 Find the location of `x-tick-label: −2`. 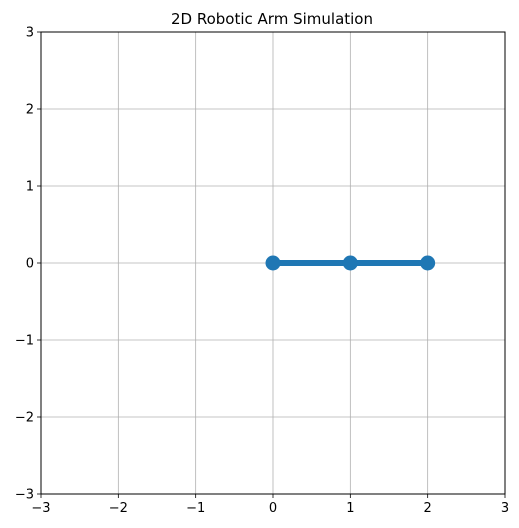

x-tick-label: −2 is located at coordinates (118, 508).